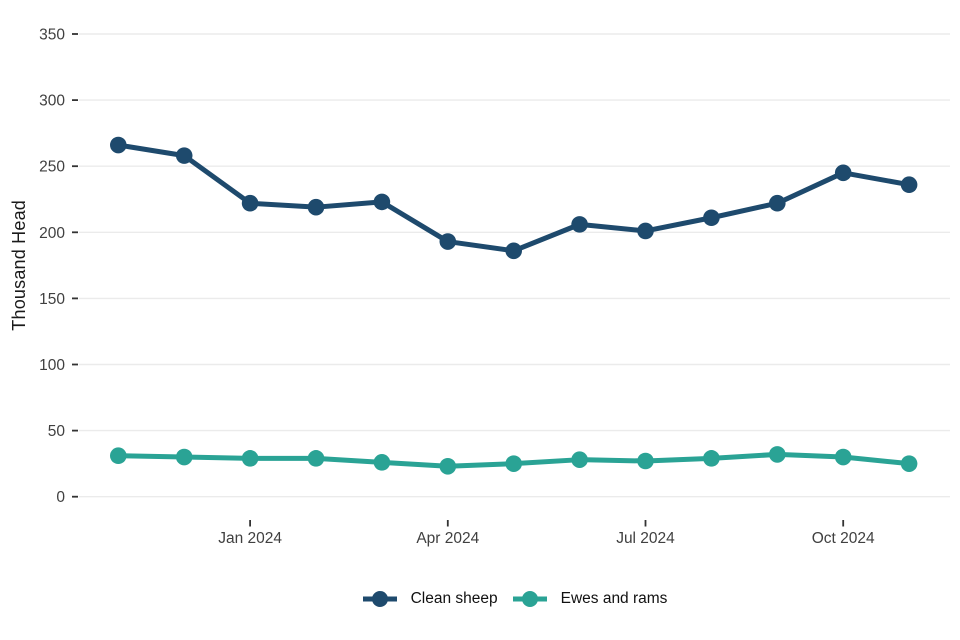  I want to click on y-tick-label: 350, so click(52, 35).